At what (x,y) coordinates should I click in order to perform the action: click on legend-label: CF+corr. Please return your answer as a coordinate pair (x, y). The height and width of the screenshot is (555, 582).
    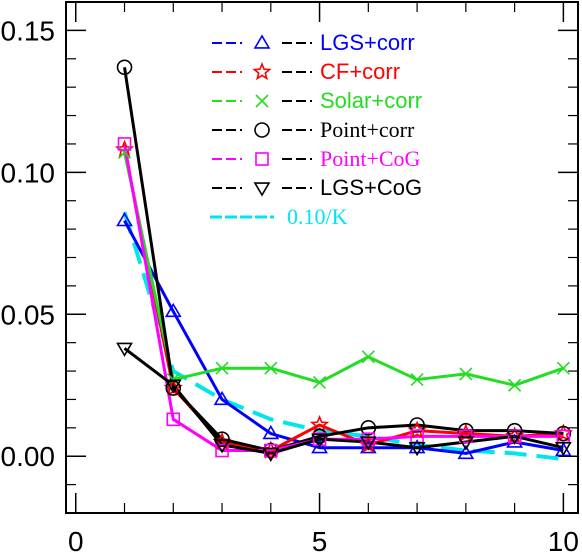
    Looking at the image, I should click on (360, 71).